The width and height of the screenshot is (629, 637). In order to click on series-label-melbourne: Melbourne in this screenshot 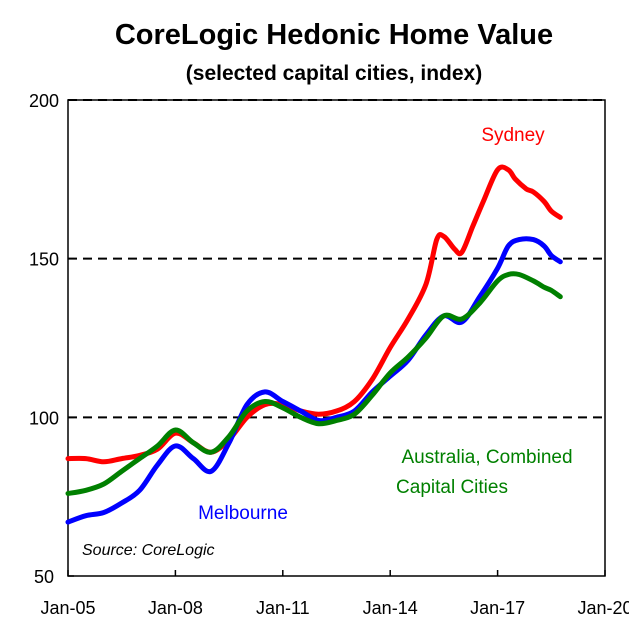, I will do `click(243, 513)`.